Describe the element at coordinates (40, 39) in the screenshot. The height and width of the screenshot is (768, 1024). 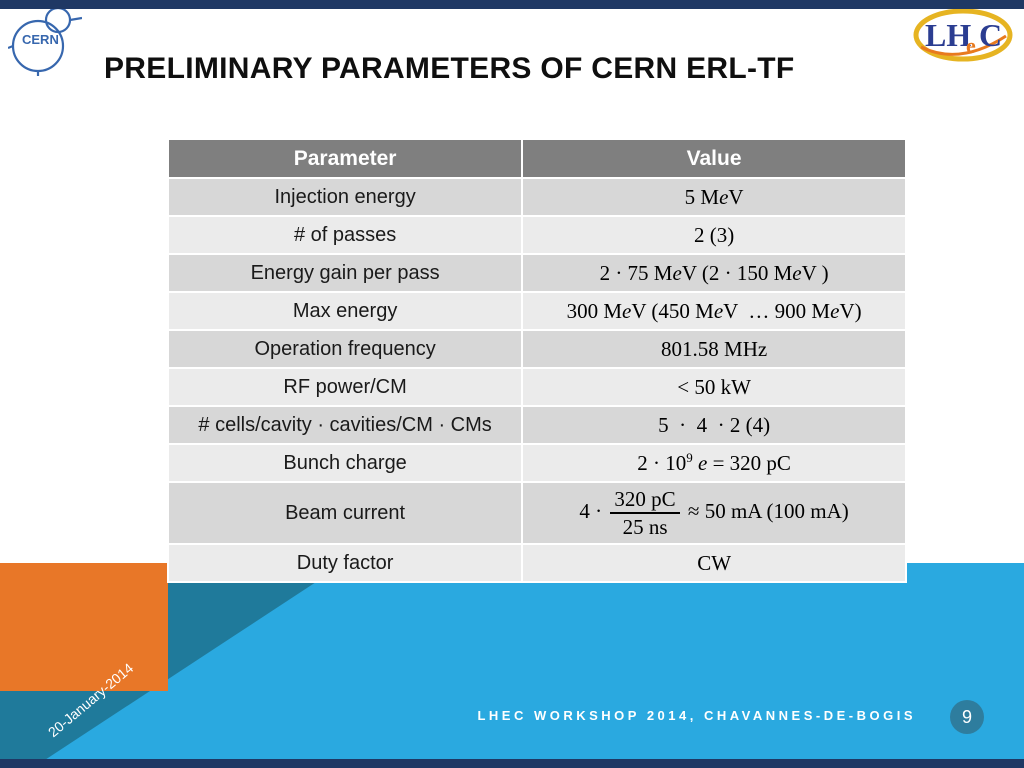
I see `cern-logo-text: CERN` at that location.